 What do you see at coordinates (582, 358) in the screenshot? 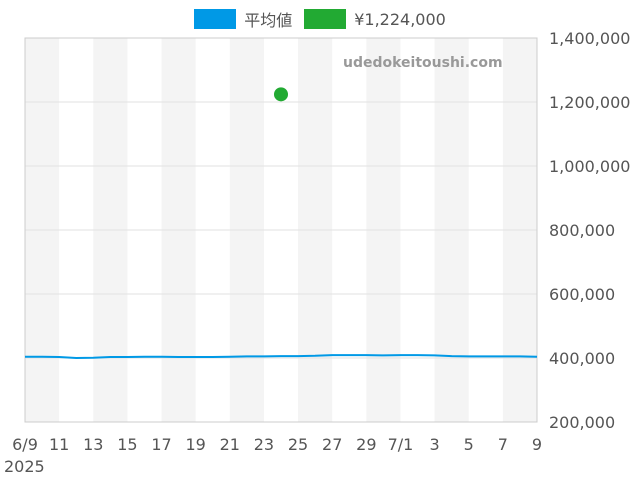
I see `y-tick-label: 400,000` at bounding box center [582, 358].